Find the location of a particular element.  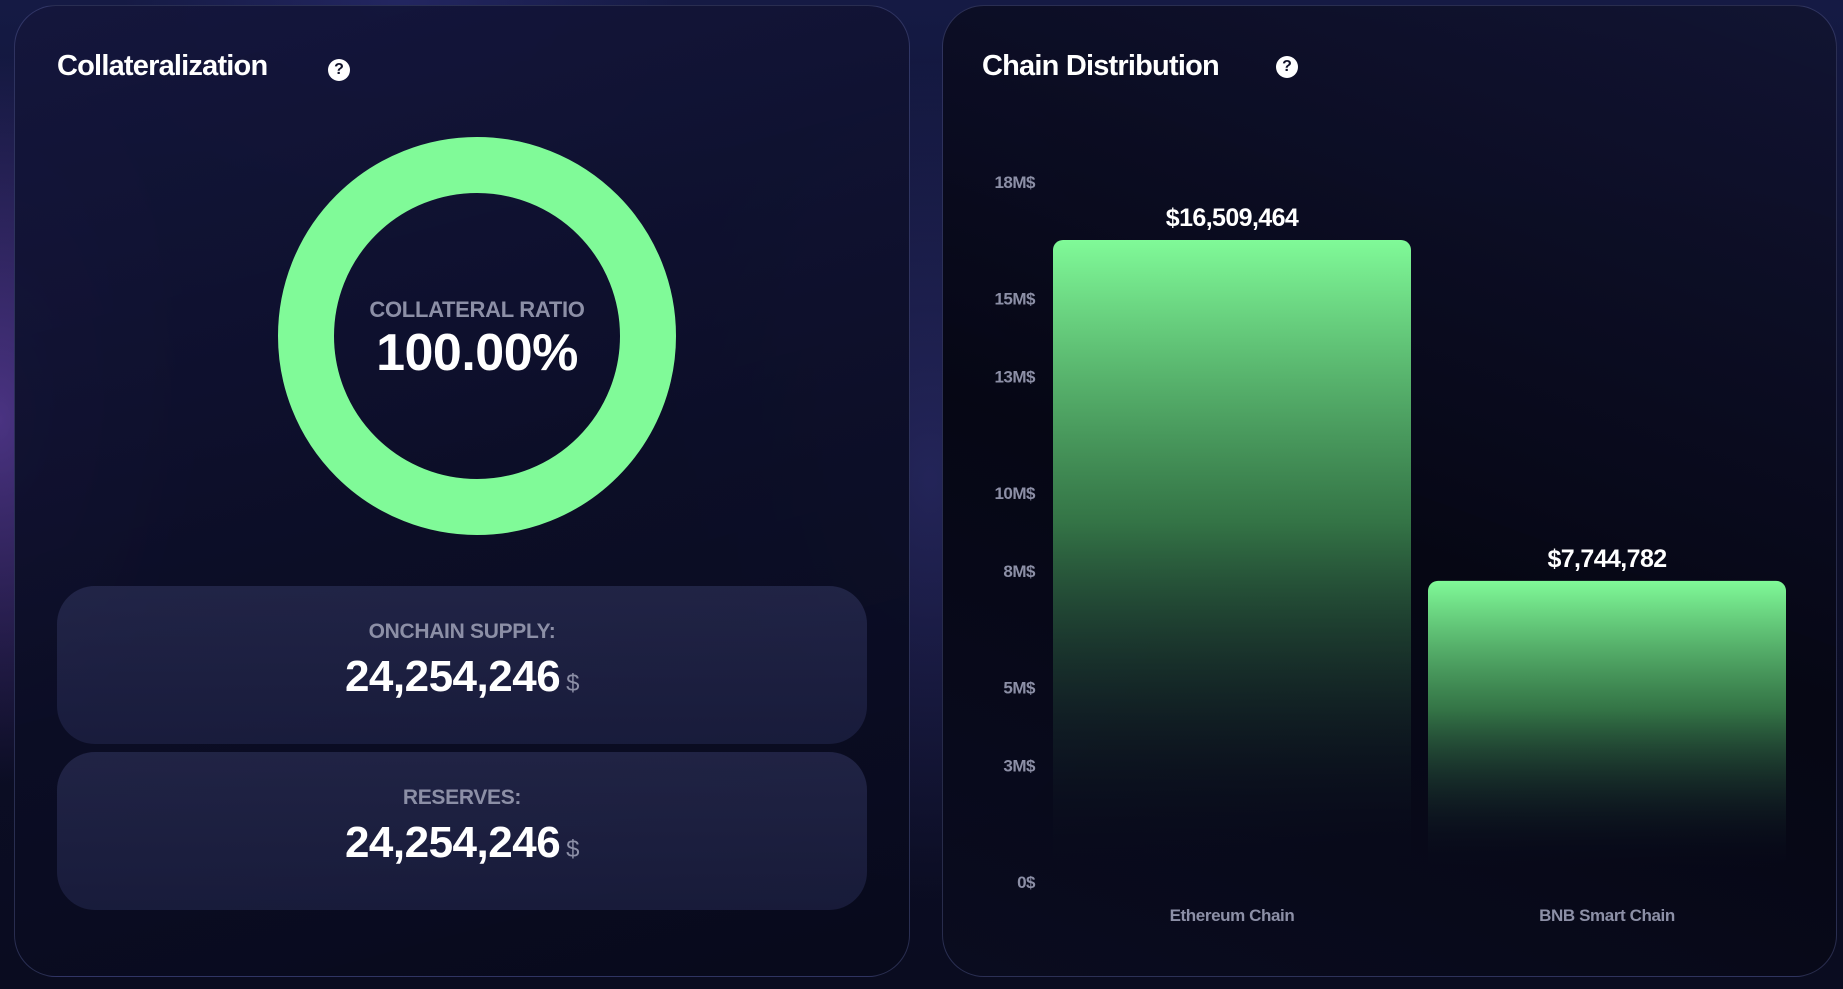

onchain-supply-value-row: 24,254,246 $ is located at coordinates (462, 677).